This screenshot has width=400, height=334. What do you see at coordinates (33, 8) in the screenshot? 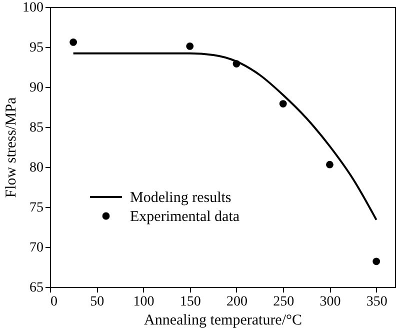
I see `y-tick-label: 100` at bounding box center [33, 8].